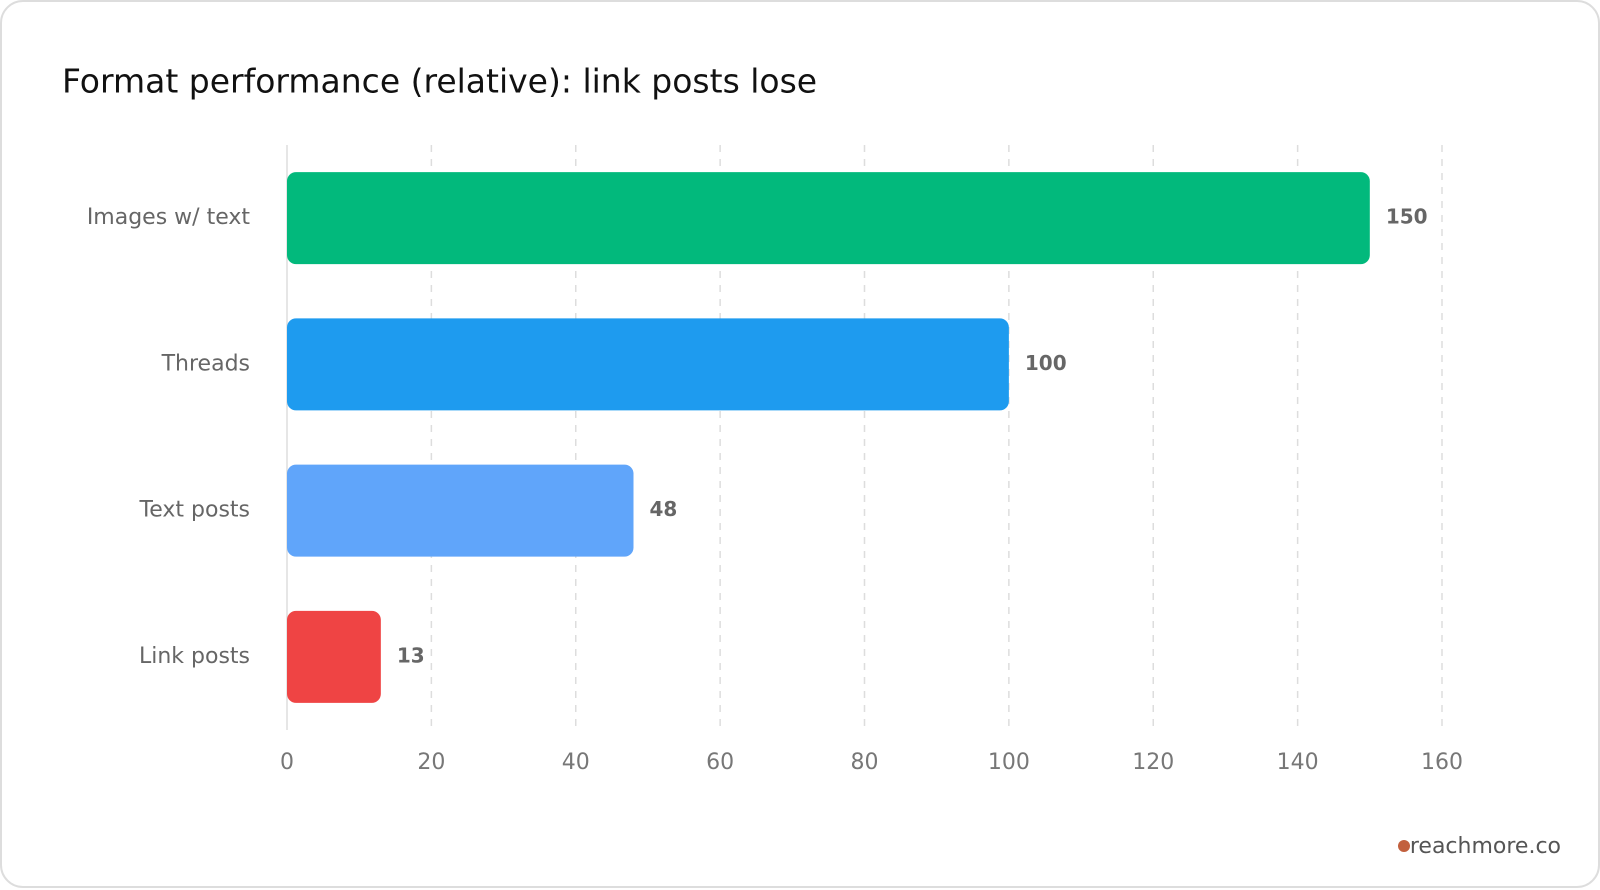 The width and height of the screenshot is (1600, 890). I want to click on value-label: 100, so click(1046, 363).